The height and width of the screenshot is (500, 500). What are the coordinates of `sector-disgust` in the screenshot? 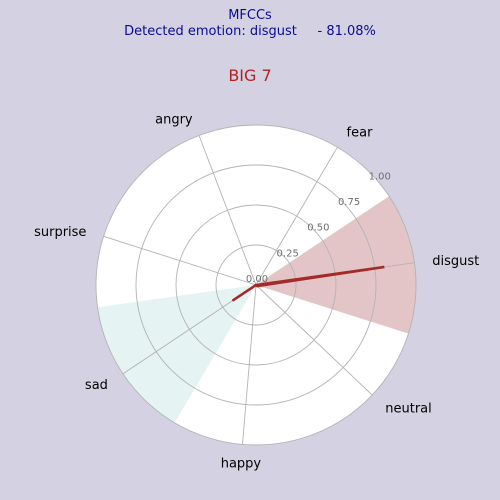 It's located at (336, 265).